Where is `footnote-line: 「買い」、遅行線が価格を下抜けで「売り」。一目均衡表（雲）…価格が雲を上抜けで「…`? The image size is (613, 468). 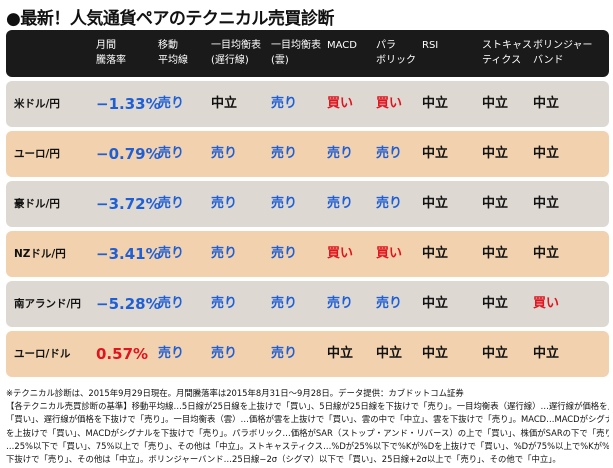 footnote-line: 「買い」、遅行線が価格を下抜けで「売り」。一目均衡表（雲）…価格が雲を上抜けで「… is located at coordinates (307, 419).